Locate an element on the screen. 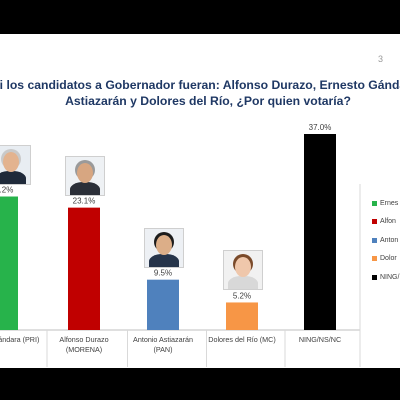 The height and width of the screenshot is (400, 400). data-label-dolores-del-rio: 5.2% is located at coordinates (242, 295).